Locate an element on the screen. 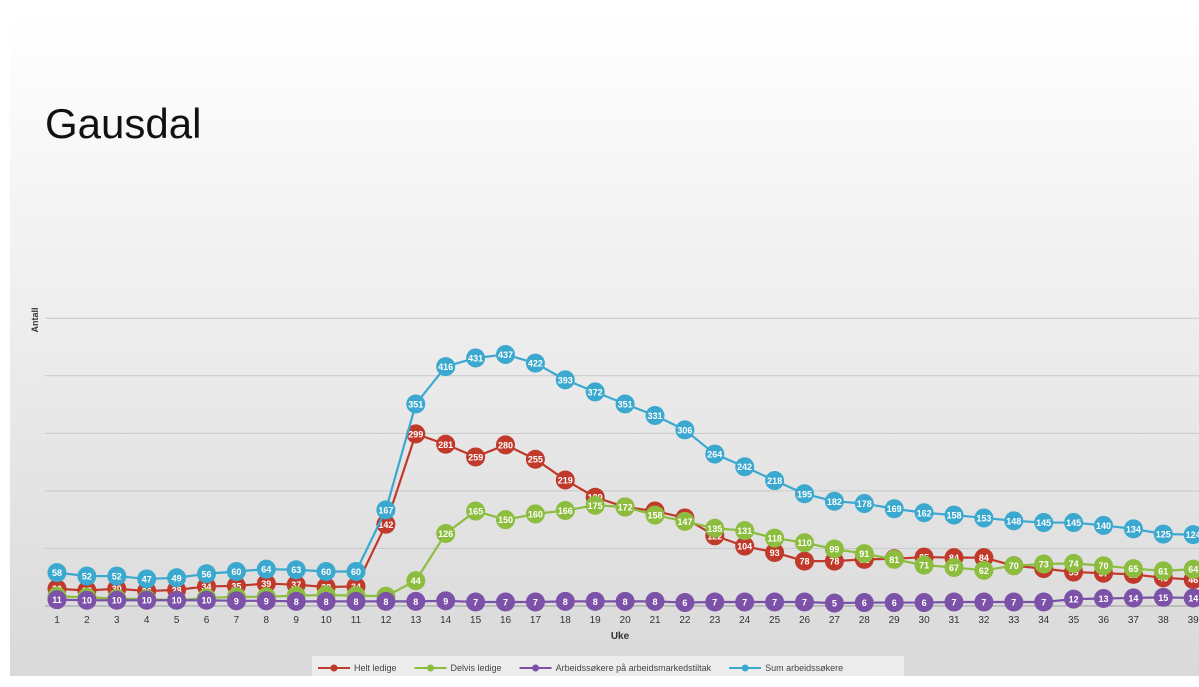 The width and height of the screenshot is (1199, 687). data-label: 306 is located at coordinates (684, 430).